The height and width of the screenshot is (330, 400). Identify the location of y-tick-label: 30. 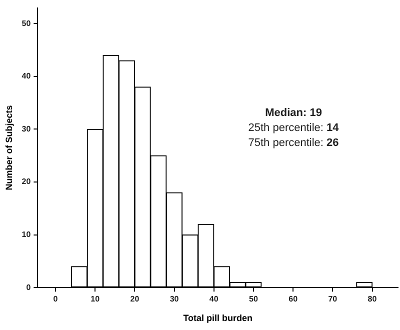
(27, 129).